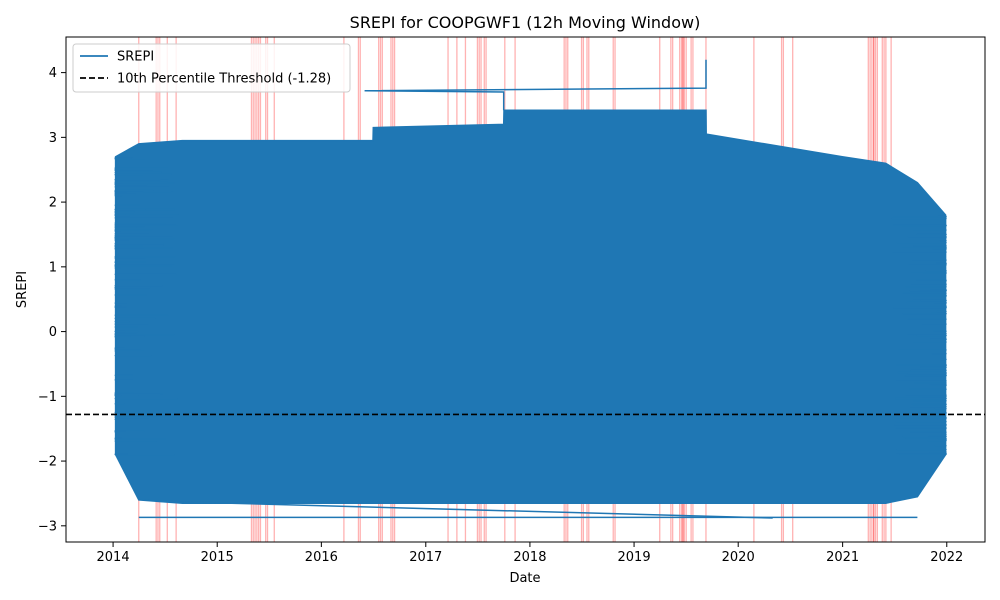 This screenshot has height=600, width=1000. Describe the element at coordinates (113, 557) in the screenshot. I see `x-tick-label: 2014` at that location.